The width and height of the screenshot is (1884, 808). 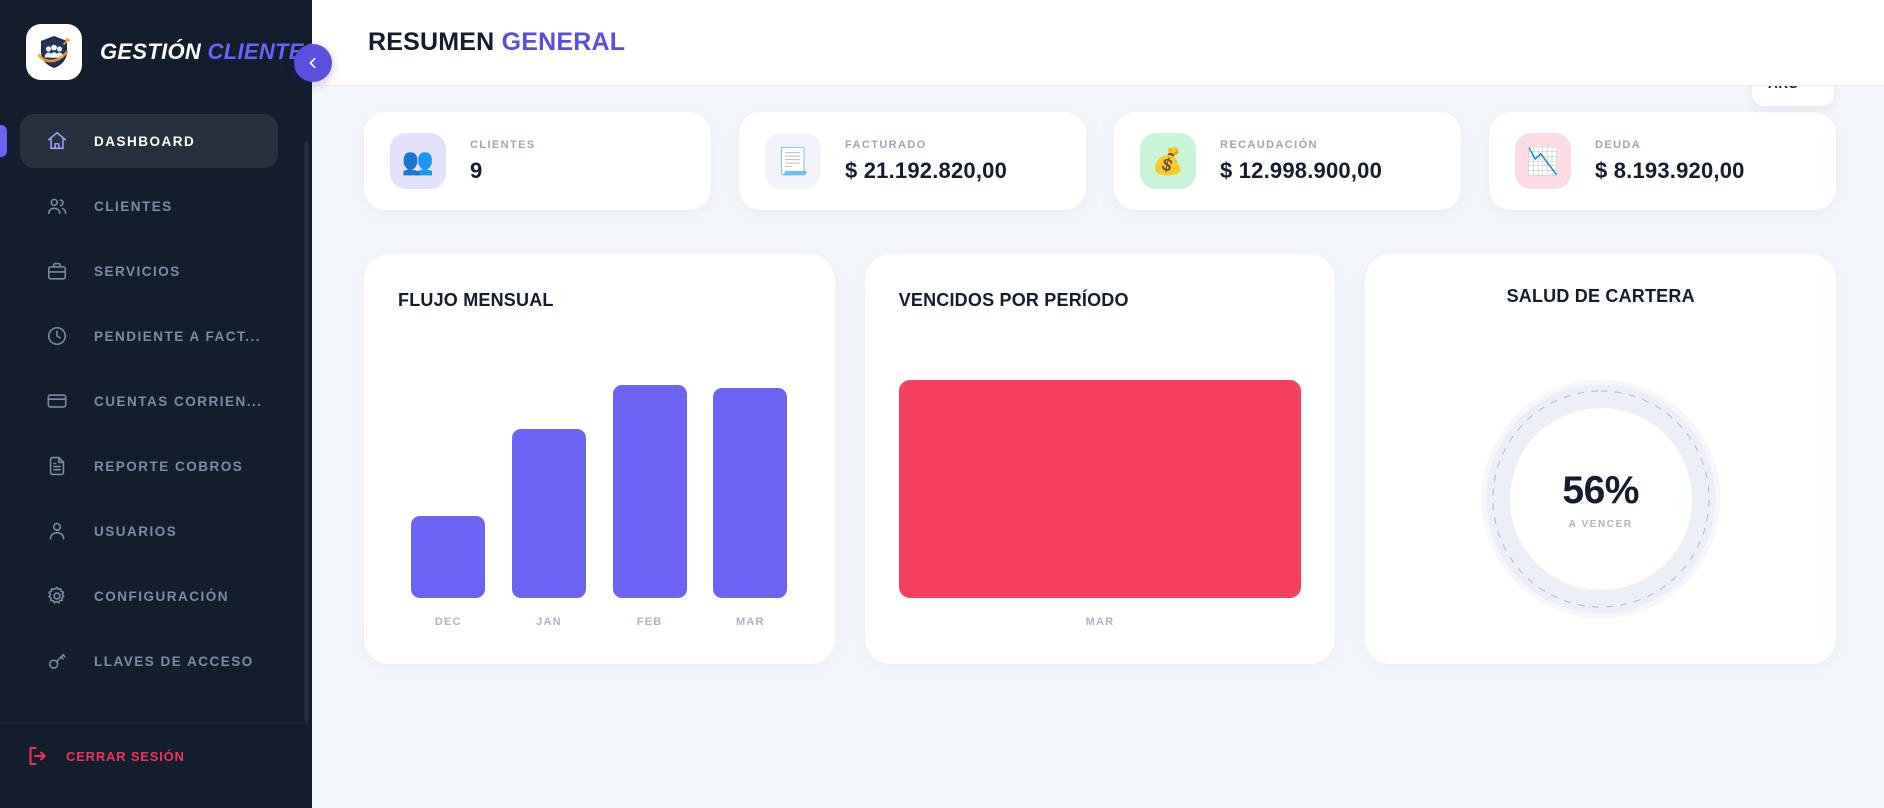 What do you see at coordinates (476, 170) in the screenshot?
I see `stat-value: 9` at bounding box center [476, 170].